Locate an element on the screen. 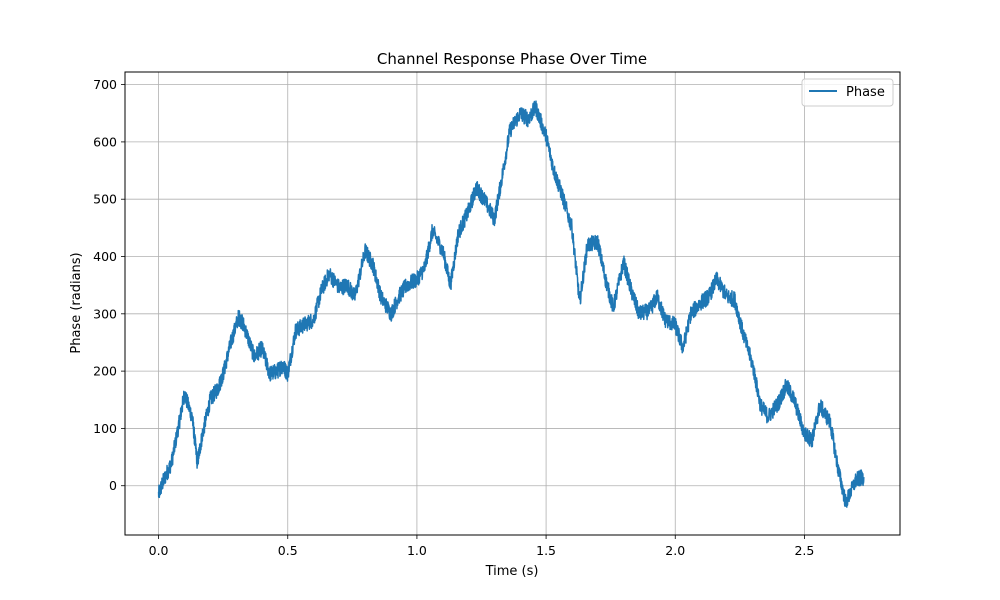 The width and height of the screenshot is (1000, 600). x-tick-label: 1.0 is located at coordinates (417, 550).